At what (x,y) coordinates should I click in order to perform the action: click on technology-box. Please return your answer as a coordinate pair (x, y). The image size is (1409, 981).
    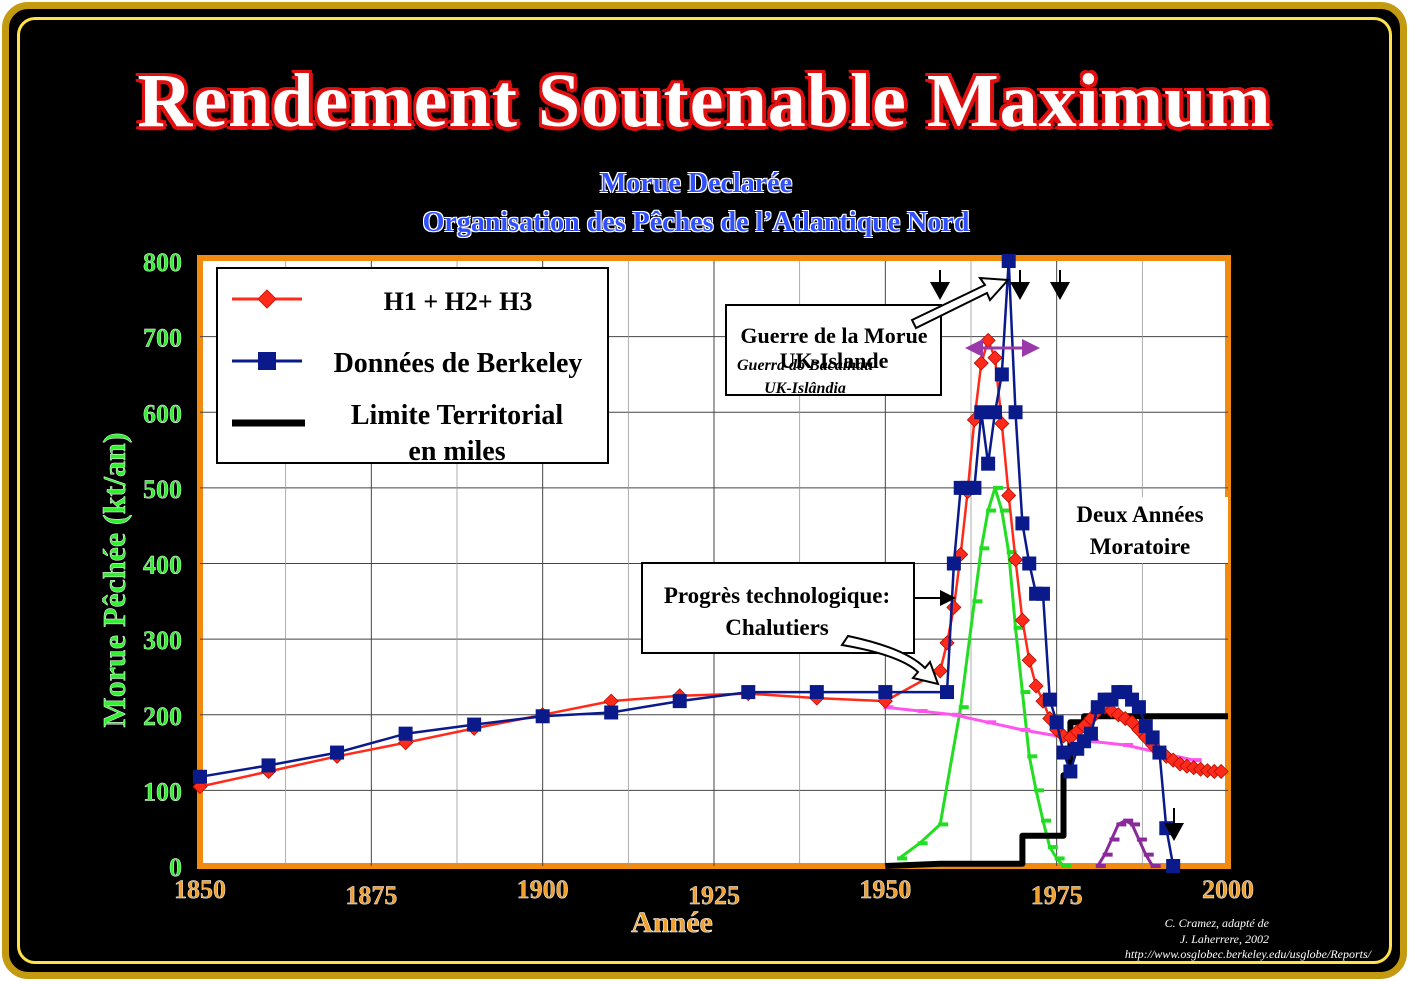
    Looking at the image, I should click on (778, 608).